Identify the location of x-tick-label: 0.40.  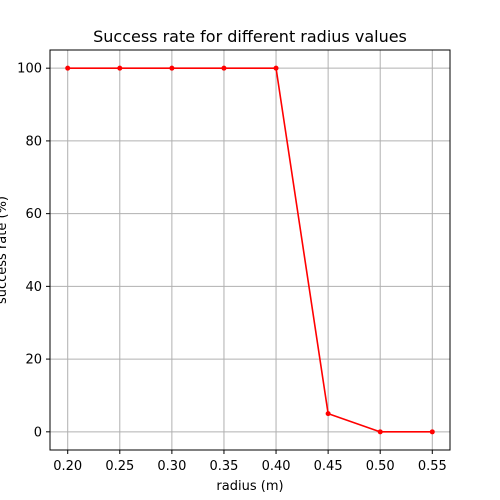
(276, 466).